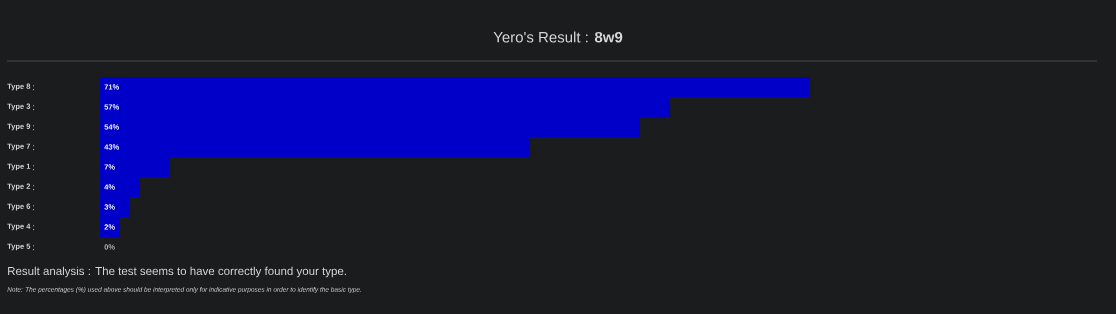  What do you see at coordinates (177, 272) in the screenshot?
I see `text: Result analysis : The test seems to have correctly found your type.` at bounding box center [177, 272].